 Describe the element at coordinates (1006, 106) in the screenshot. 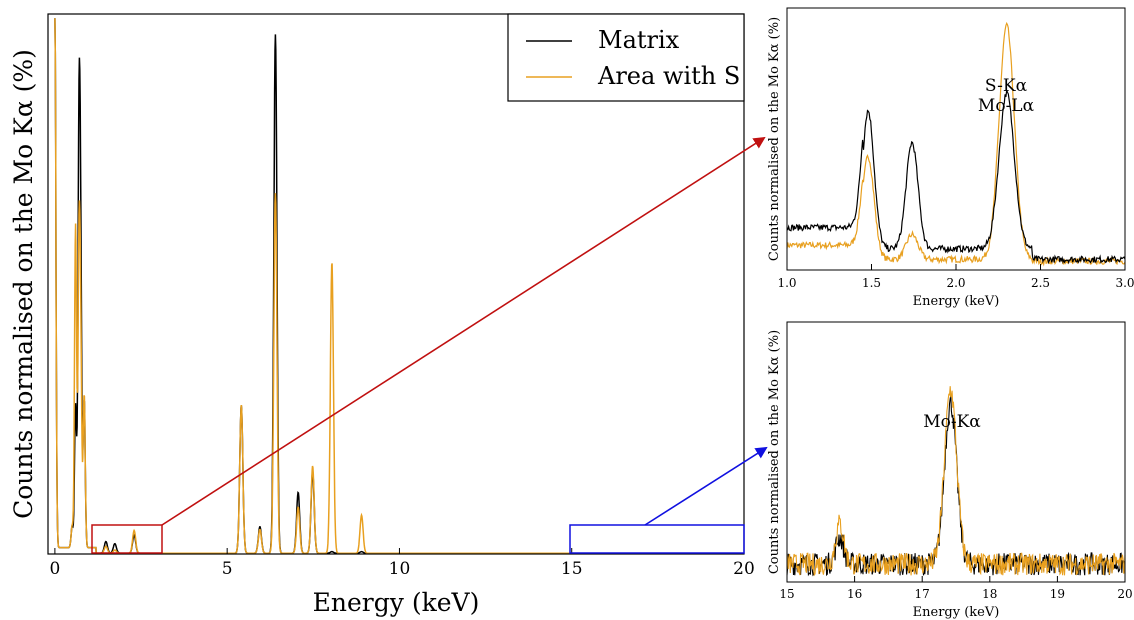

I see `annotation-mo-la: Mo-Lα` at that location.